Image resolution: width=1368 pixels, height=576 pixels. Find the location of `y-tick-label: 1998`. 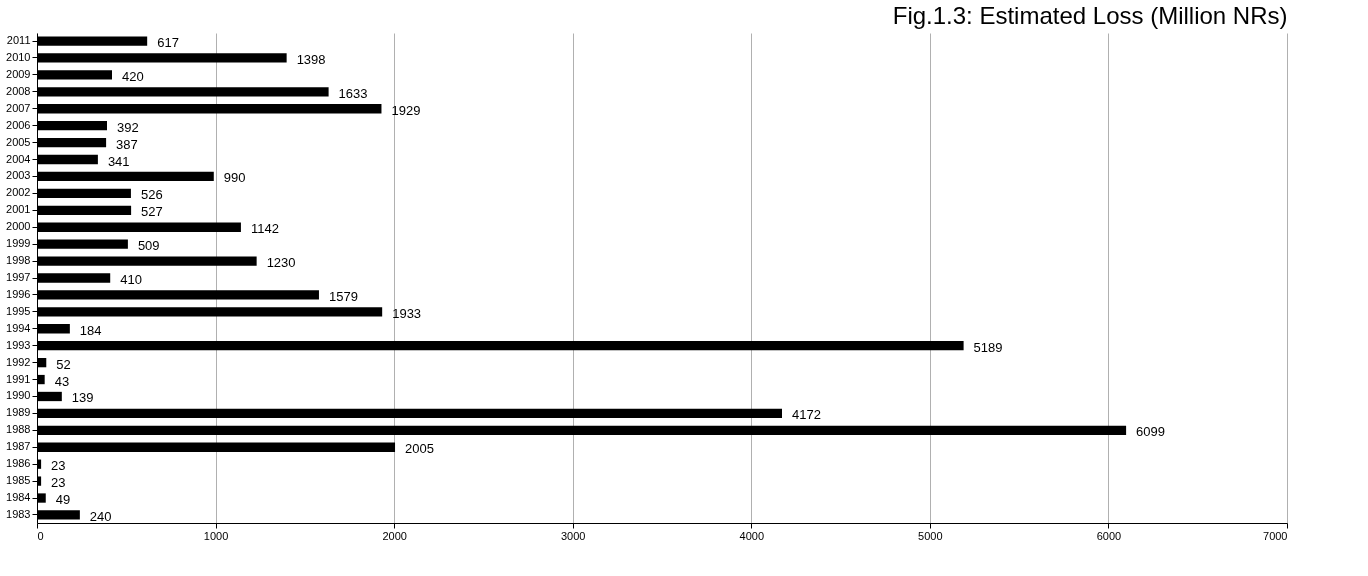

y-tick-label: 1998 is located at coordinates (18, 260).